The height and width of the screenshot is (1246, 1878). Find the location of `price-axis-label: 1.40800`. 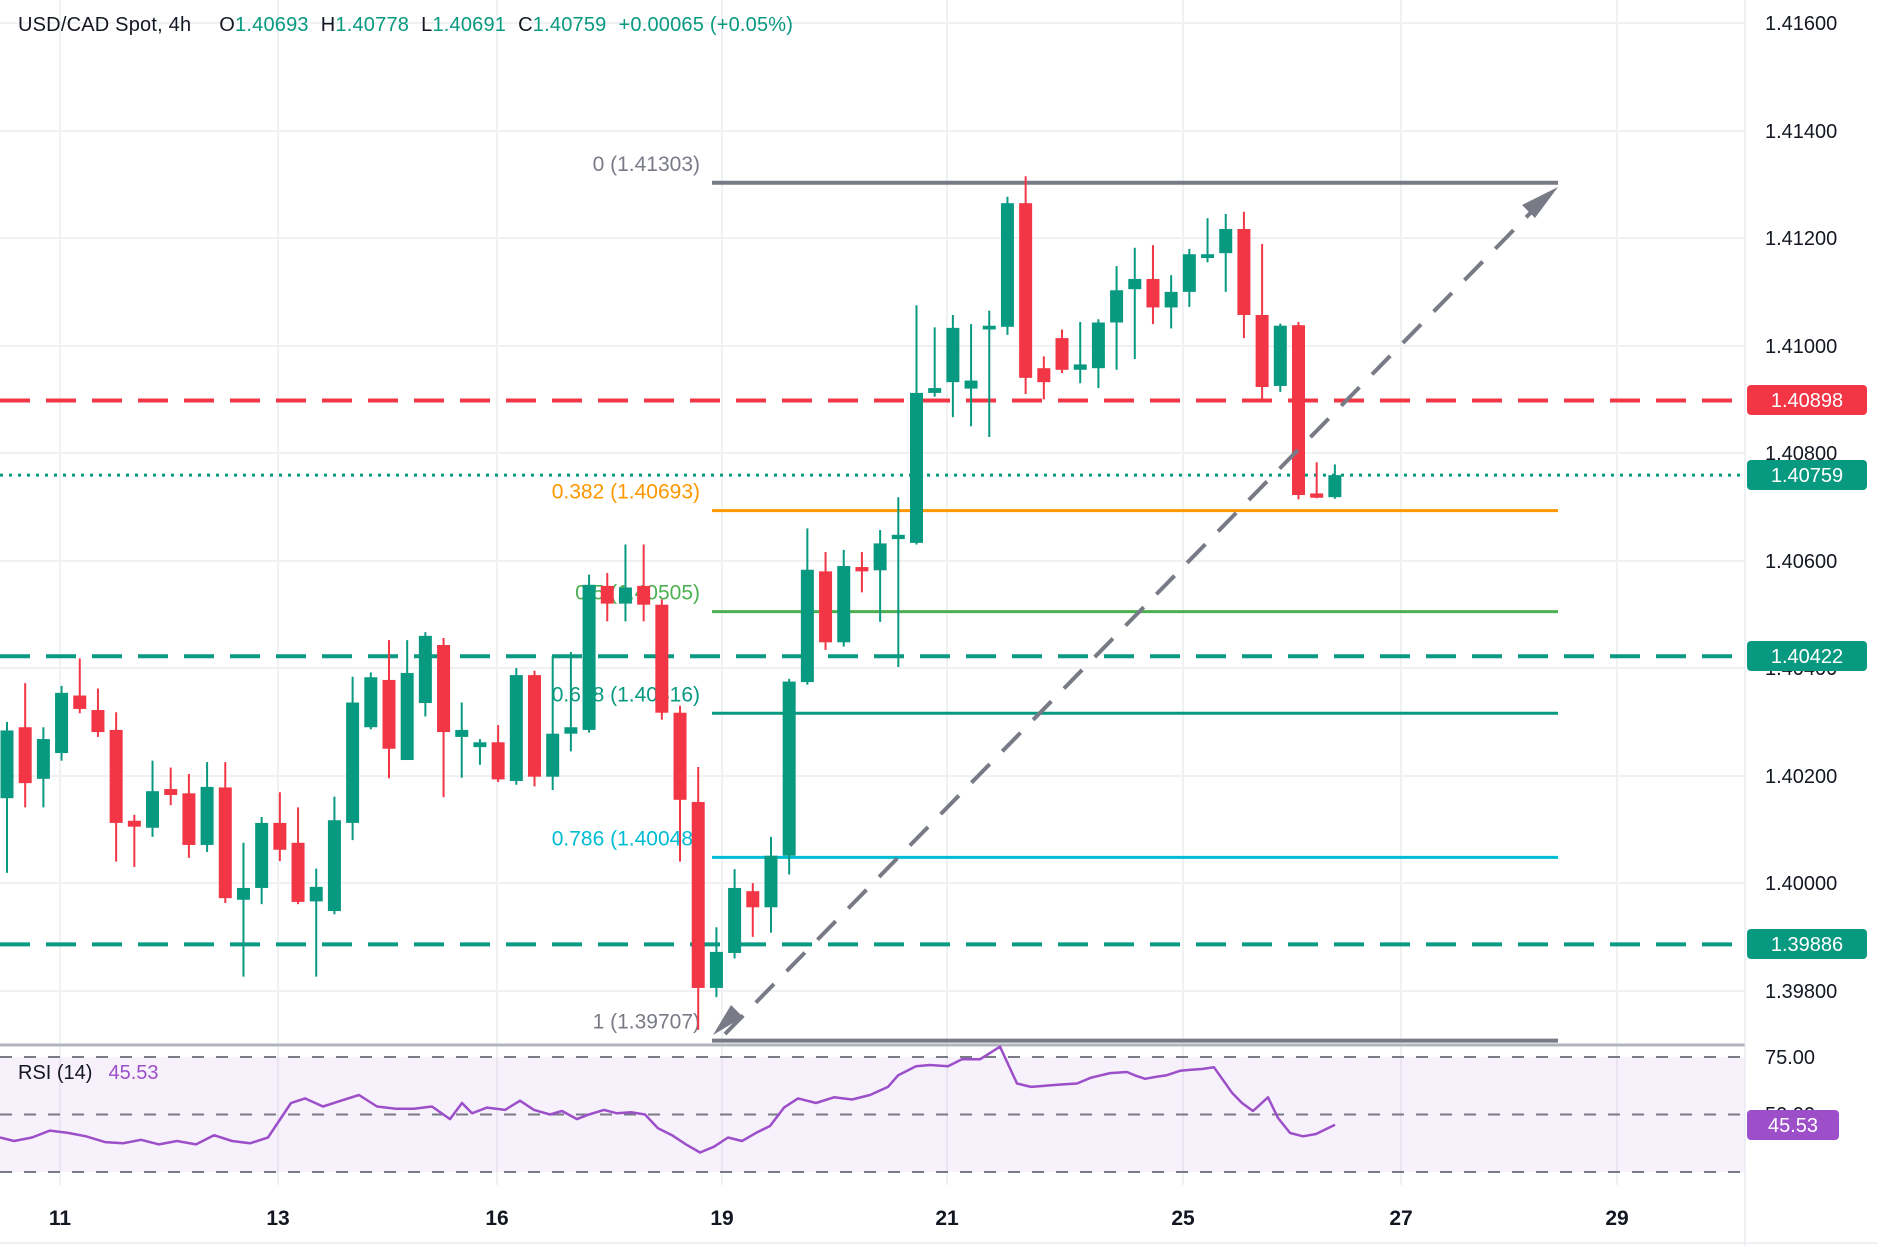

price-axis-label: 1.40800 is located at coordinates (1801, 454).